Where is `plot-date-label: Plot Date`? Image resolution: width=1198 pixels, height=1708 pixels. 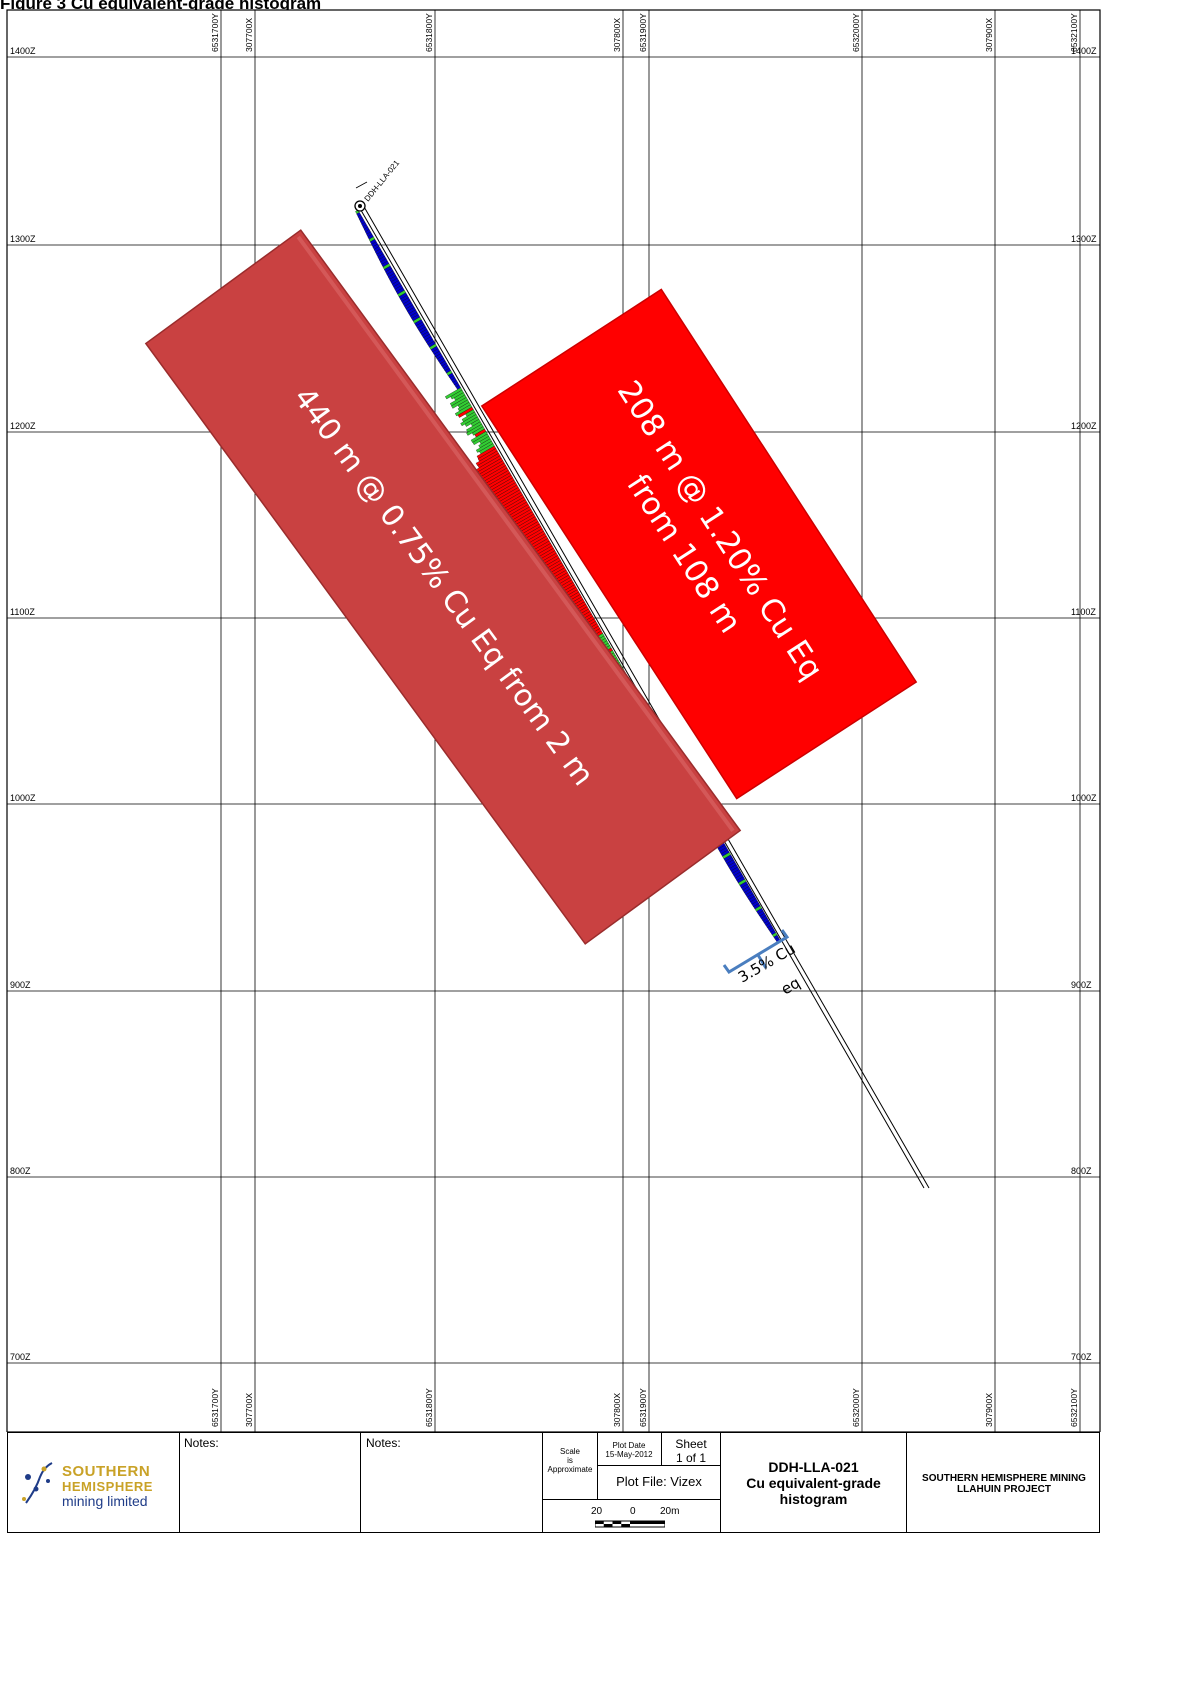
plot-date-label: Plot Date is located at coordinates (629, 1445).